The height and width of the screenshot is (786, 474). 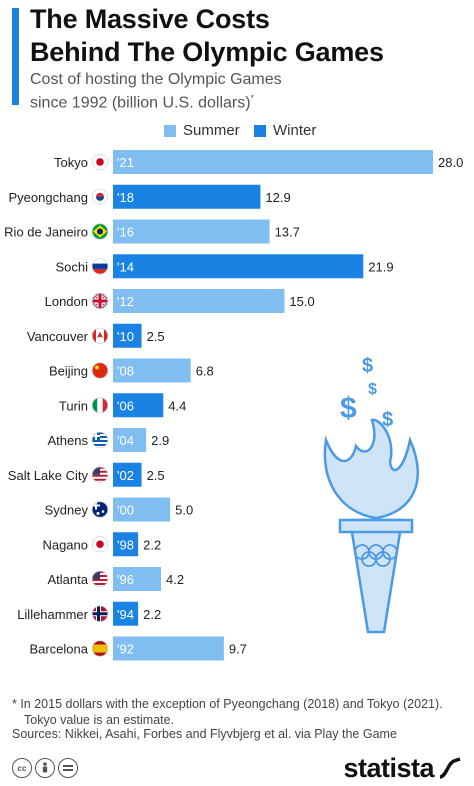 I want to click on bar-tokyo, so click(x=273, y=162).